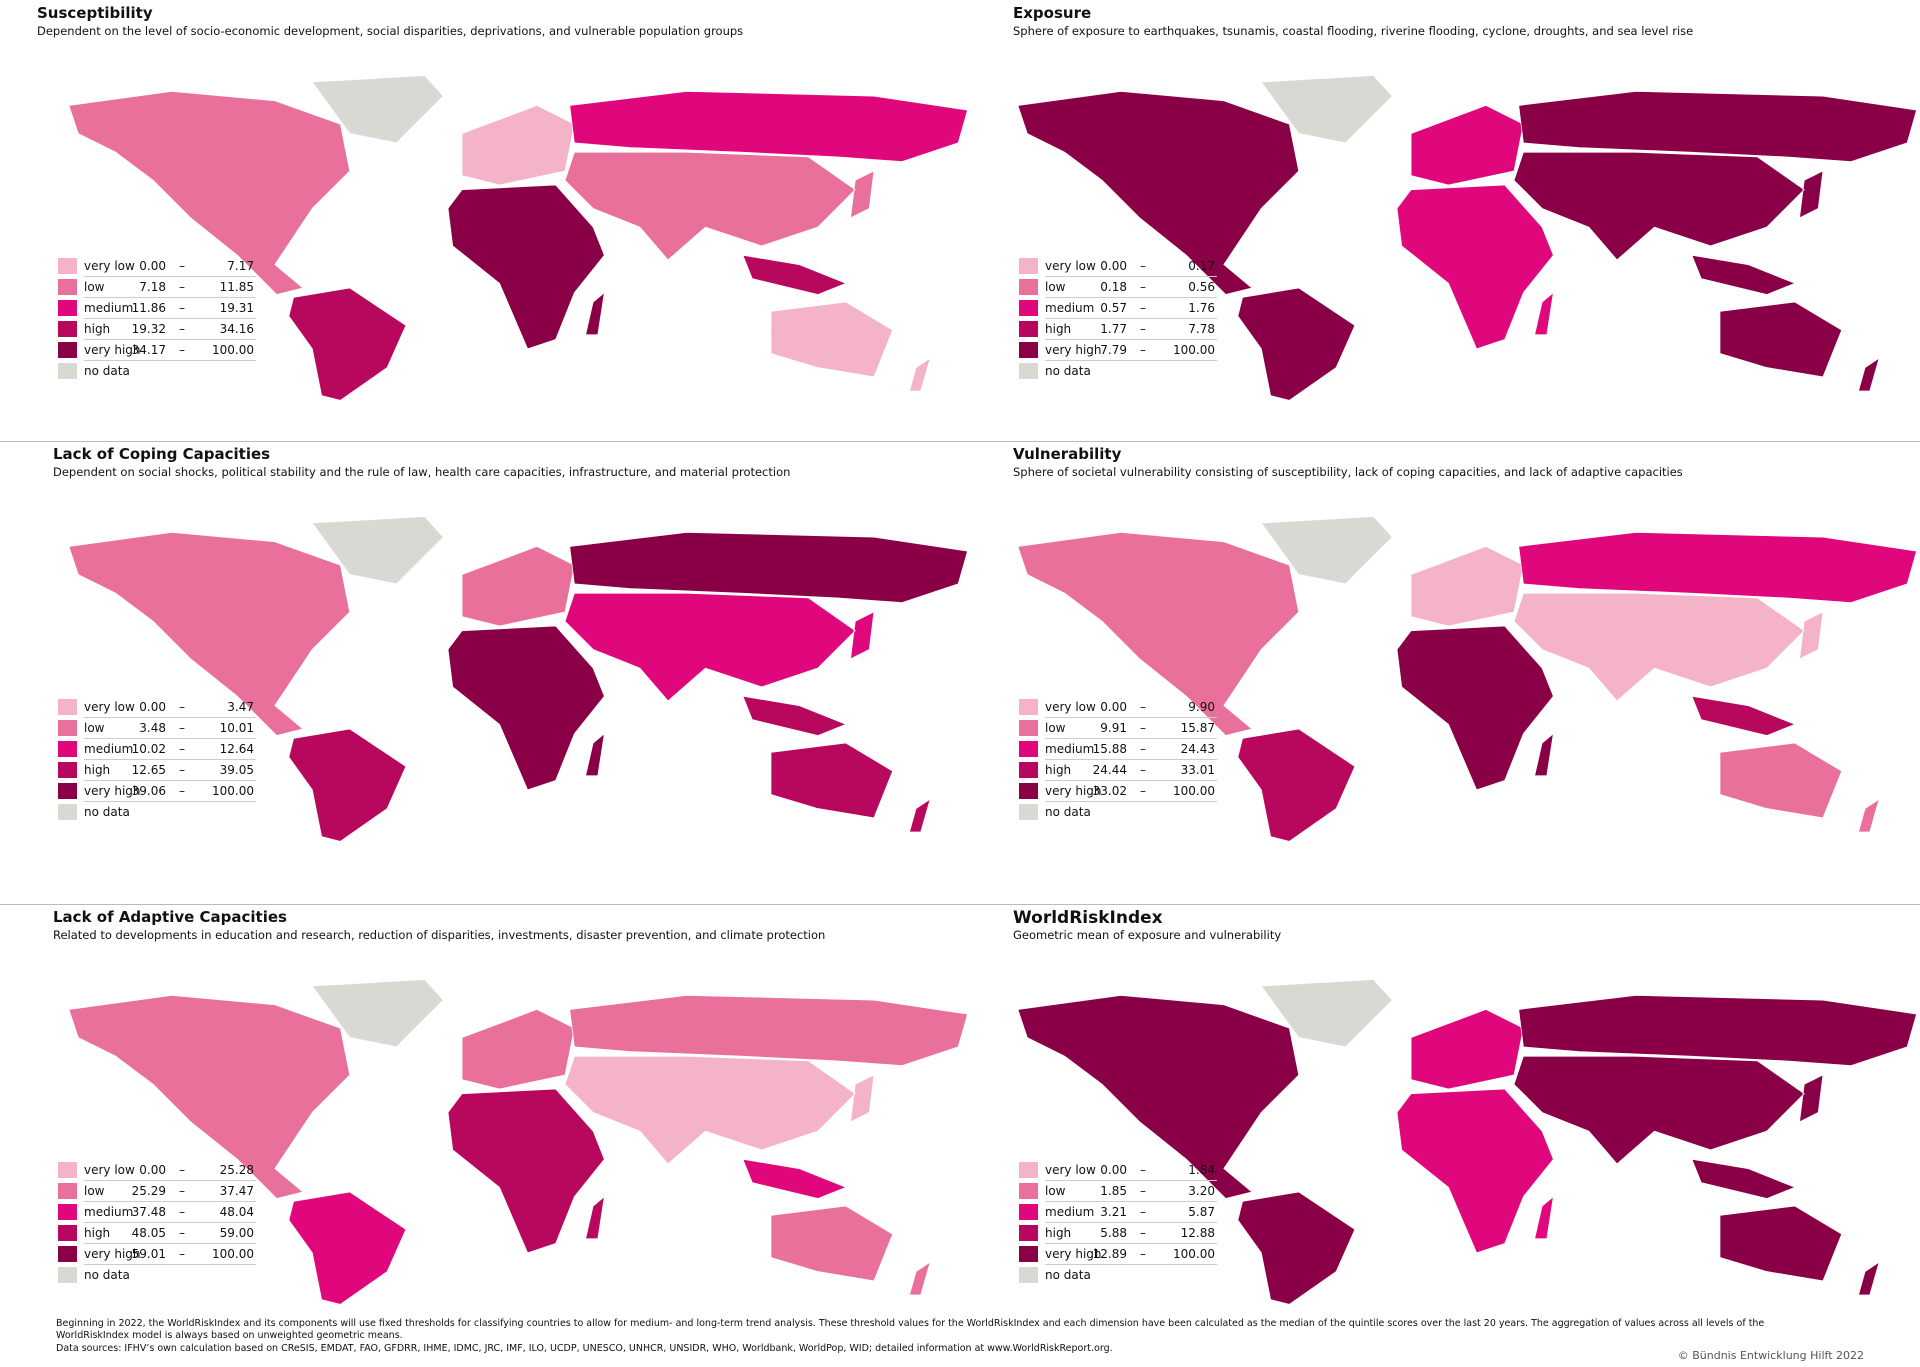 This screenshot has height=1367, width=1920. Describe the element at coordinates (960, 904) in the screenshot. I see `divider` at that location.